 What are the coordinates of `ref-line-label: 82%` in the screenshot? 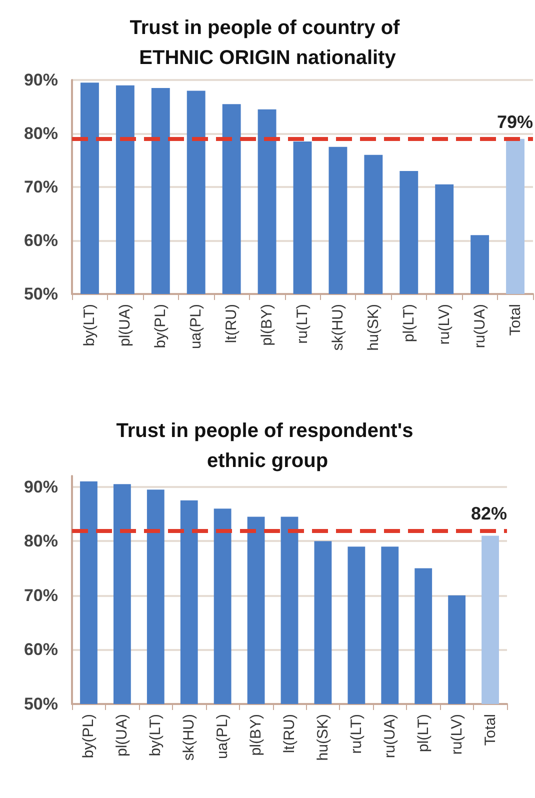 It's located at (488, 513).